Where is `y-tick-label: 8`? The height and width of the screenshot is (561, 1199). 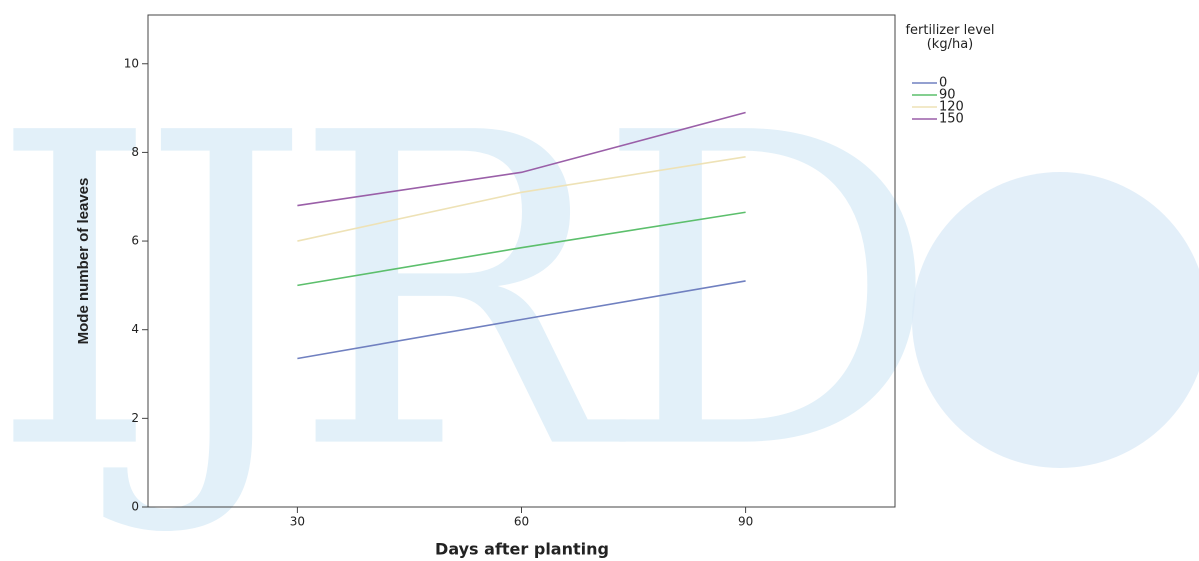
y-tick-label: 8 is located at coordinates (135, 152).